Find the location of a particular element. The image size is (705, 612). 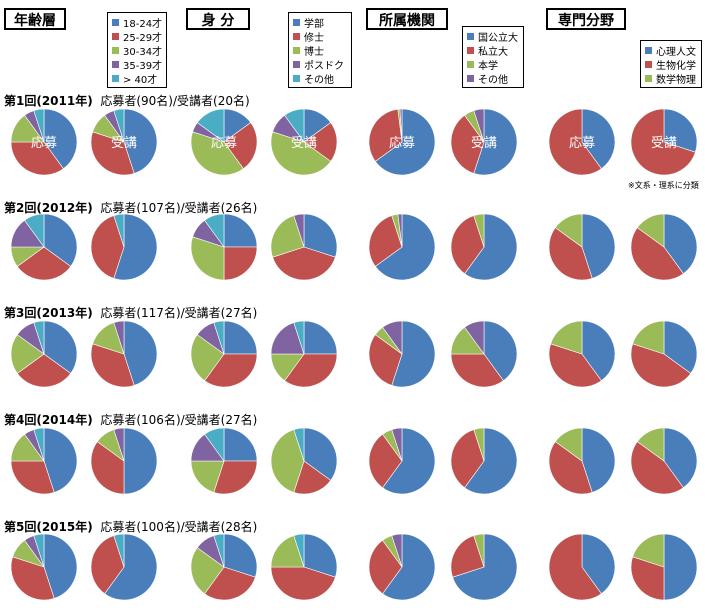

legend-item: 35-39才 is located at coordinates (137, 64).